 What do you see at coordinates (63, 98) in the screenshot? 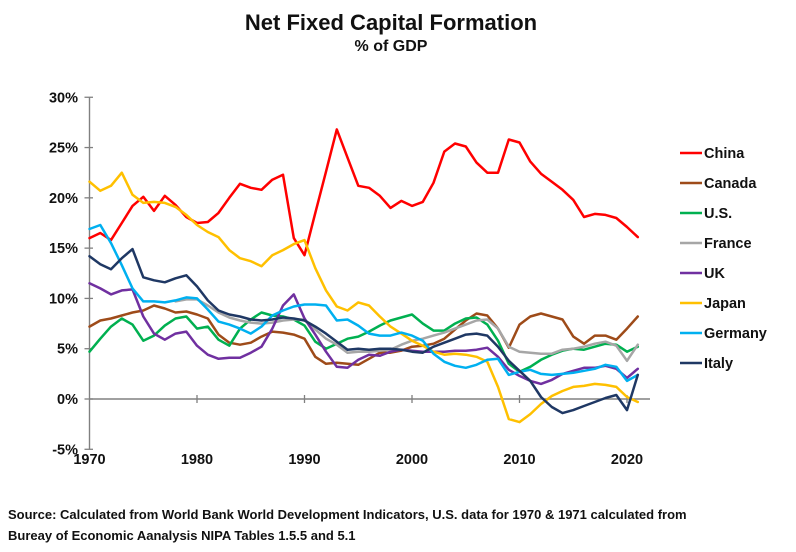
I see `y-tick-label-30: 30%` at bounding box center [63, 98].